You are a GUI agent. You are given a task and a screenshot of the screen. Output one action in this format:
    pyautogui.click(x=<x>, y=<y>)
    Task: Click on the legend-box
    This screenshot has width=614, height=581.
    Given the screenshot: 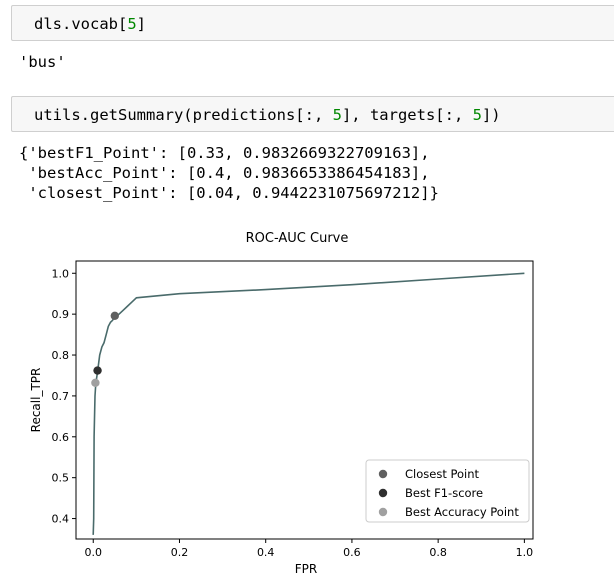 What is the action you would take?
    pyautogui.click(x=447, y=491)
    